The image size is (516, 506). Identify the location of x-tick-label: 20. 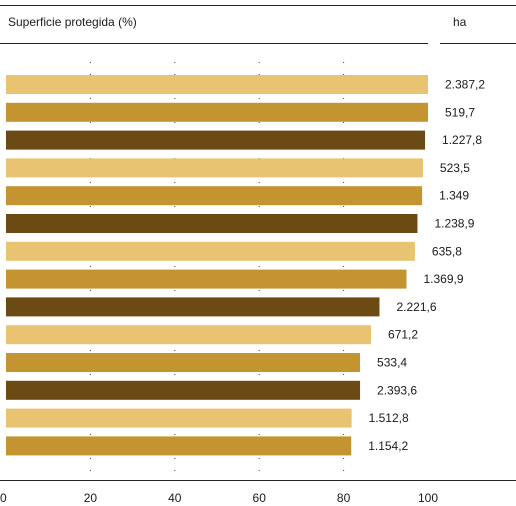
(91, 498).